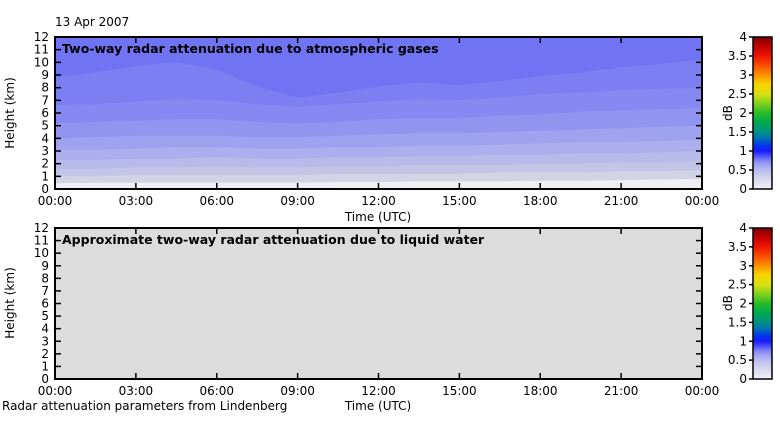  I want to click on gas-panel-xlabel: Time (UTC), so click(377, 217).